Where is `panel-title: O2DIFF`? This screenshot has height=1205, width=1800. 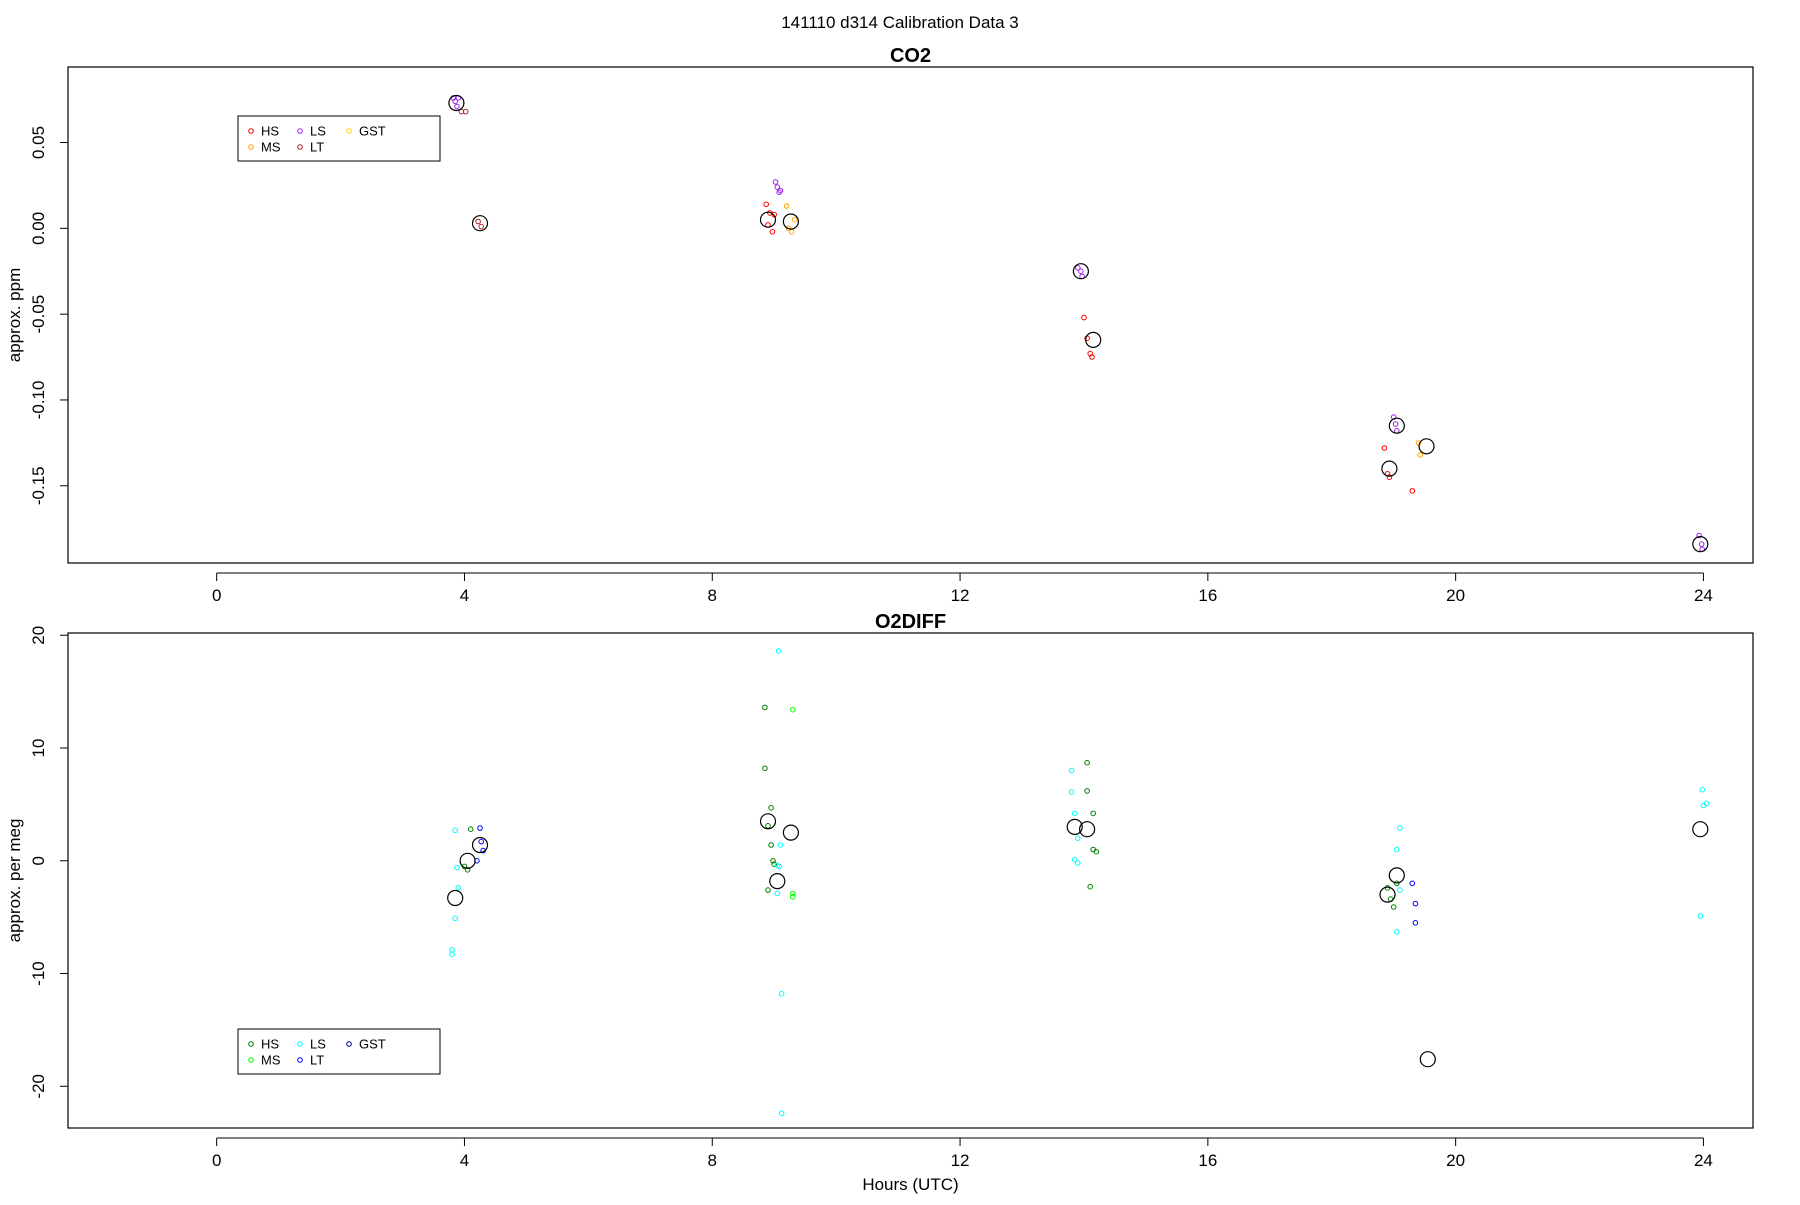
panel-title: O2DIFF is located at coordinates (910, 622).